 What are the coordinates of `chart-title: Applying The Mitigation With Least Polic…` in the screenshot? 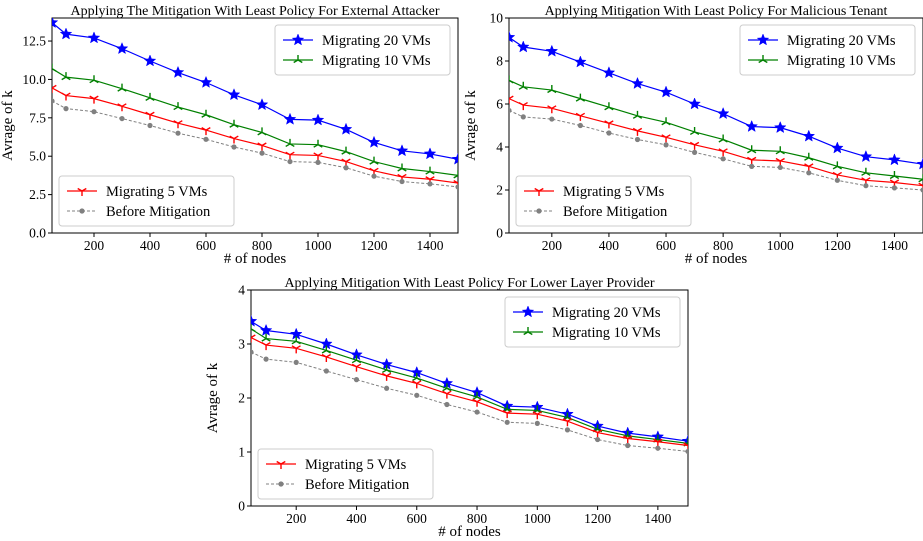 It's located at (254, 11).